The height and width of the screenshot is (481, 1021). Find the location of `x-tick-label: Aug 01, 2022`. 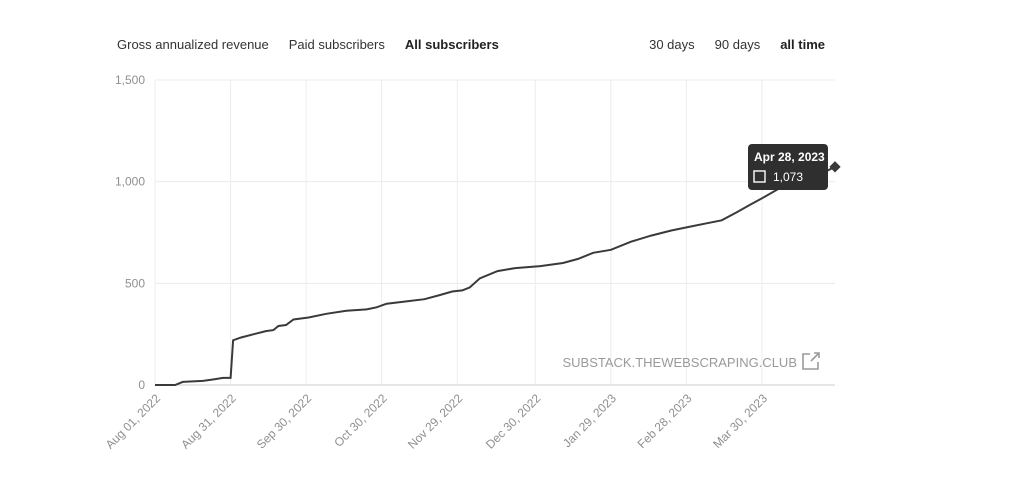

x-tick-label: Aug 01, 2022 is located at coordinates (133, 421).